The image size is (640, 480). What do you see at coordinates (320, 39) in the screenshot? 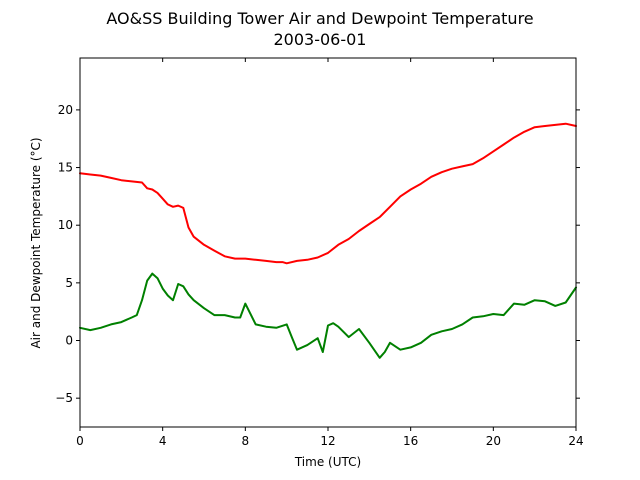
I see `chart-subtitle: 2003-06-01` at bounding box center [320, 39].